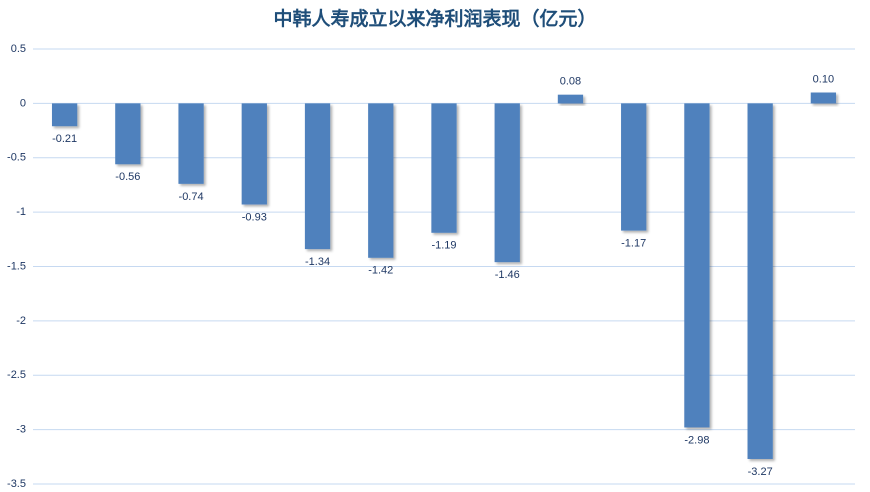 This screenshot has height=492, width=870. Describe the element at coordinates (21, 430) in the screenshot. I see `y-tick-label: -3` at that location.